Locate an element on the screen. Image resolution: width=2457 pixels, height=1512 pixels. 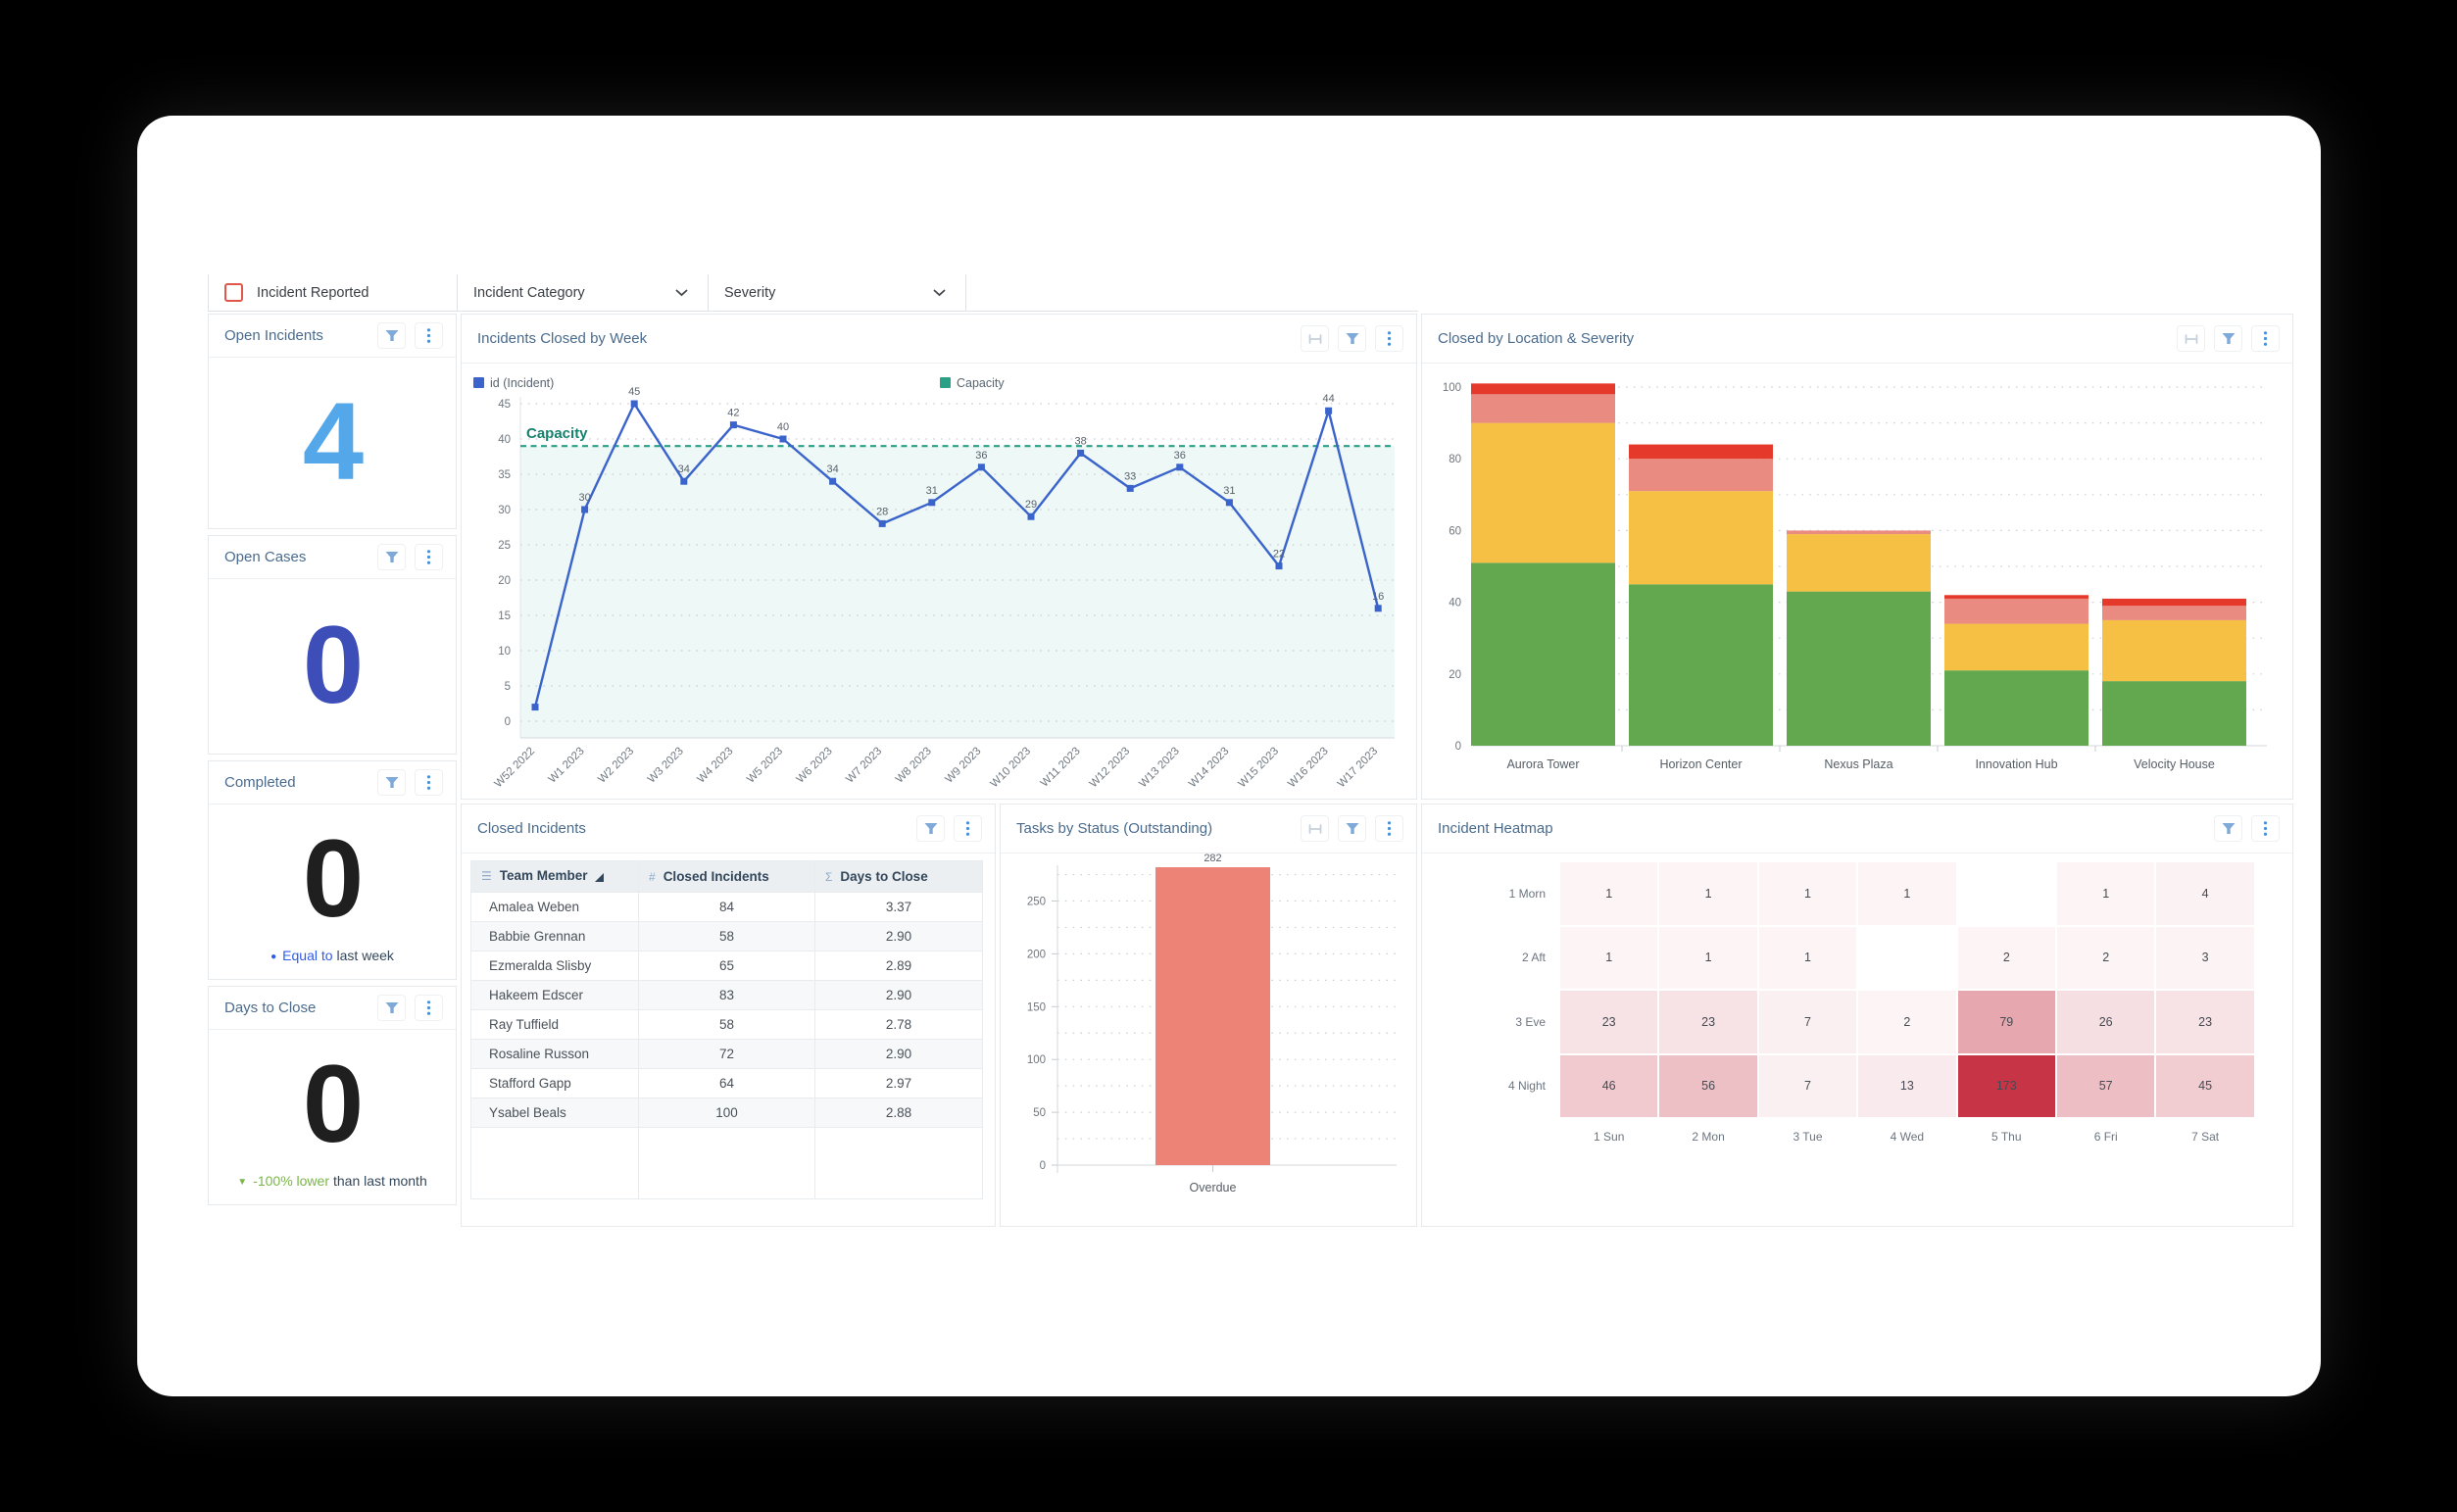
column-header: ☰ Team Member is located at coordinates (555, 876).